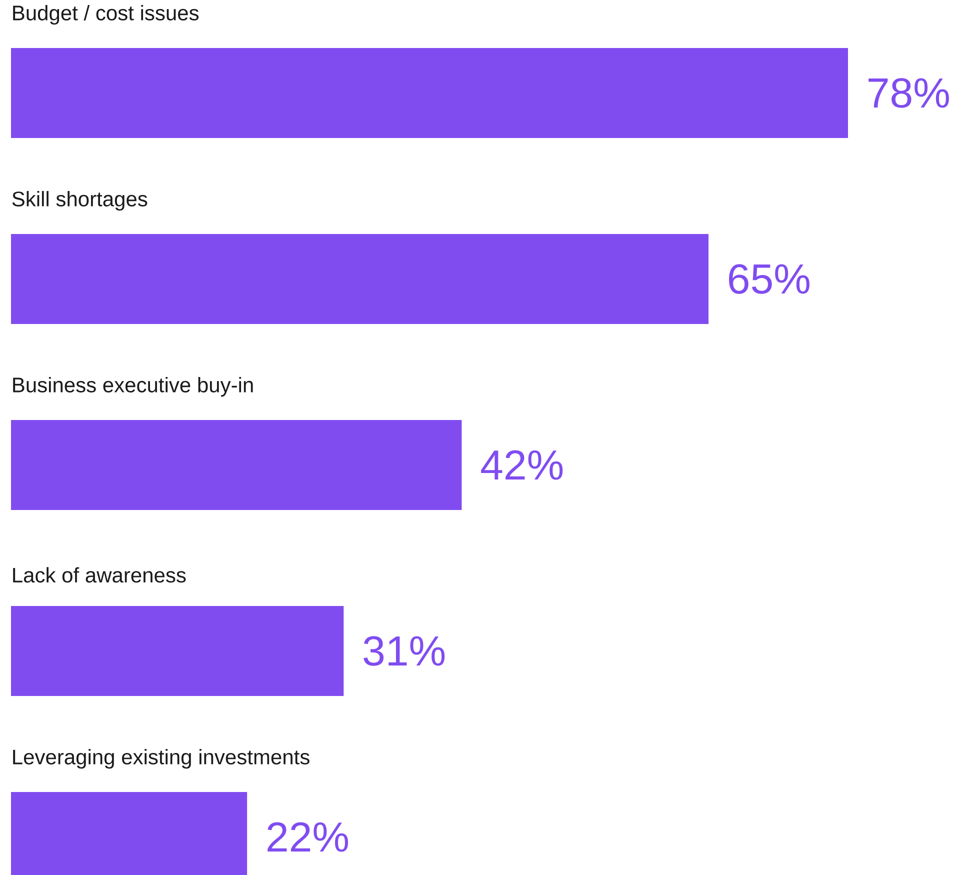 The height and width of the screenshot is (875, 955). Describe the element at coordinates (161, 759) in the screenshot. I see `y-tick-label: Leveraging existing investments` at that location.